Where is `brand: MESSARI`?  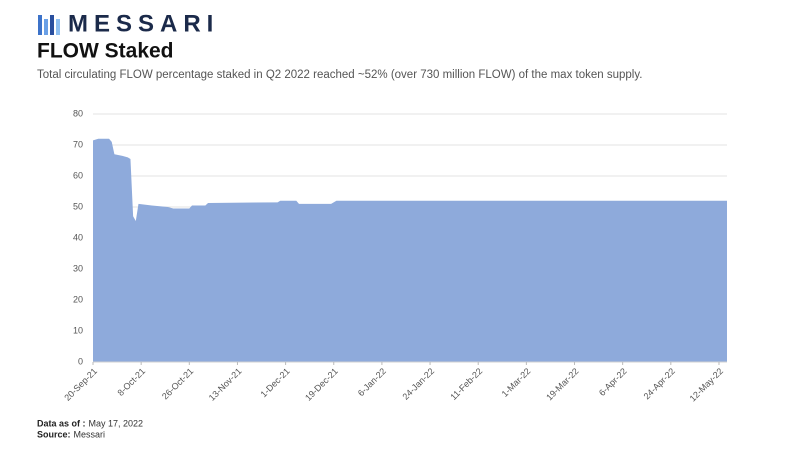
brand: MESSARI is located at coordinates (143, 23).